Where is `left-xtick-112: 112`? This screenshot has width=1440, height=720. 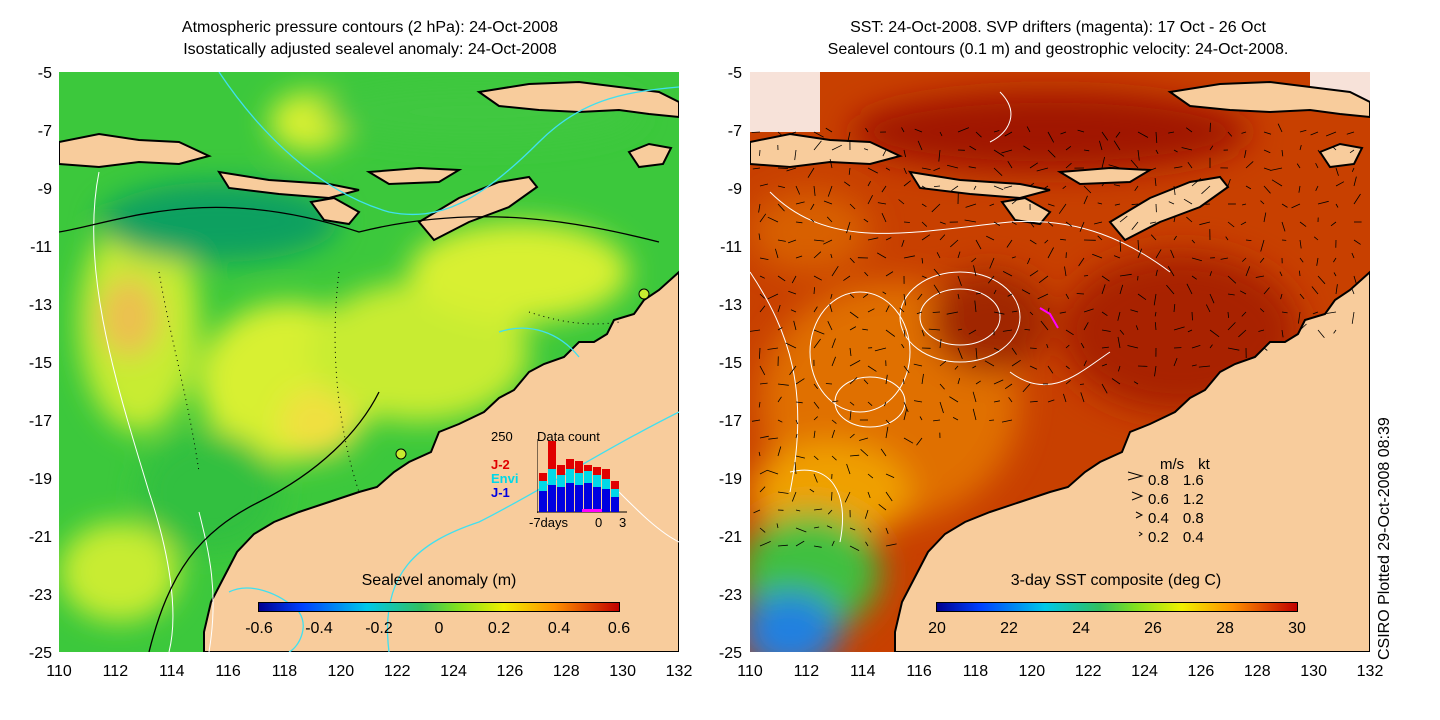 left-xtick-112: 112 is located at coordinates (115, 671).